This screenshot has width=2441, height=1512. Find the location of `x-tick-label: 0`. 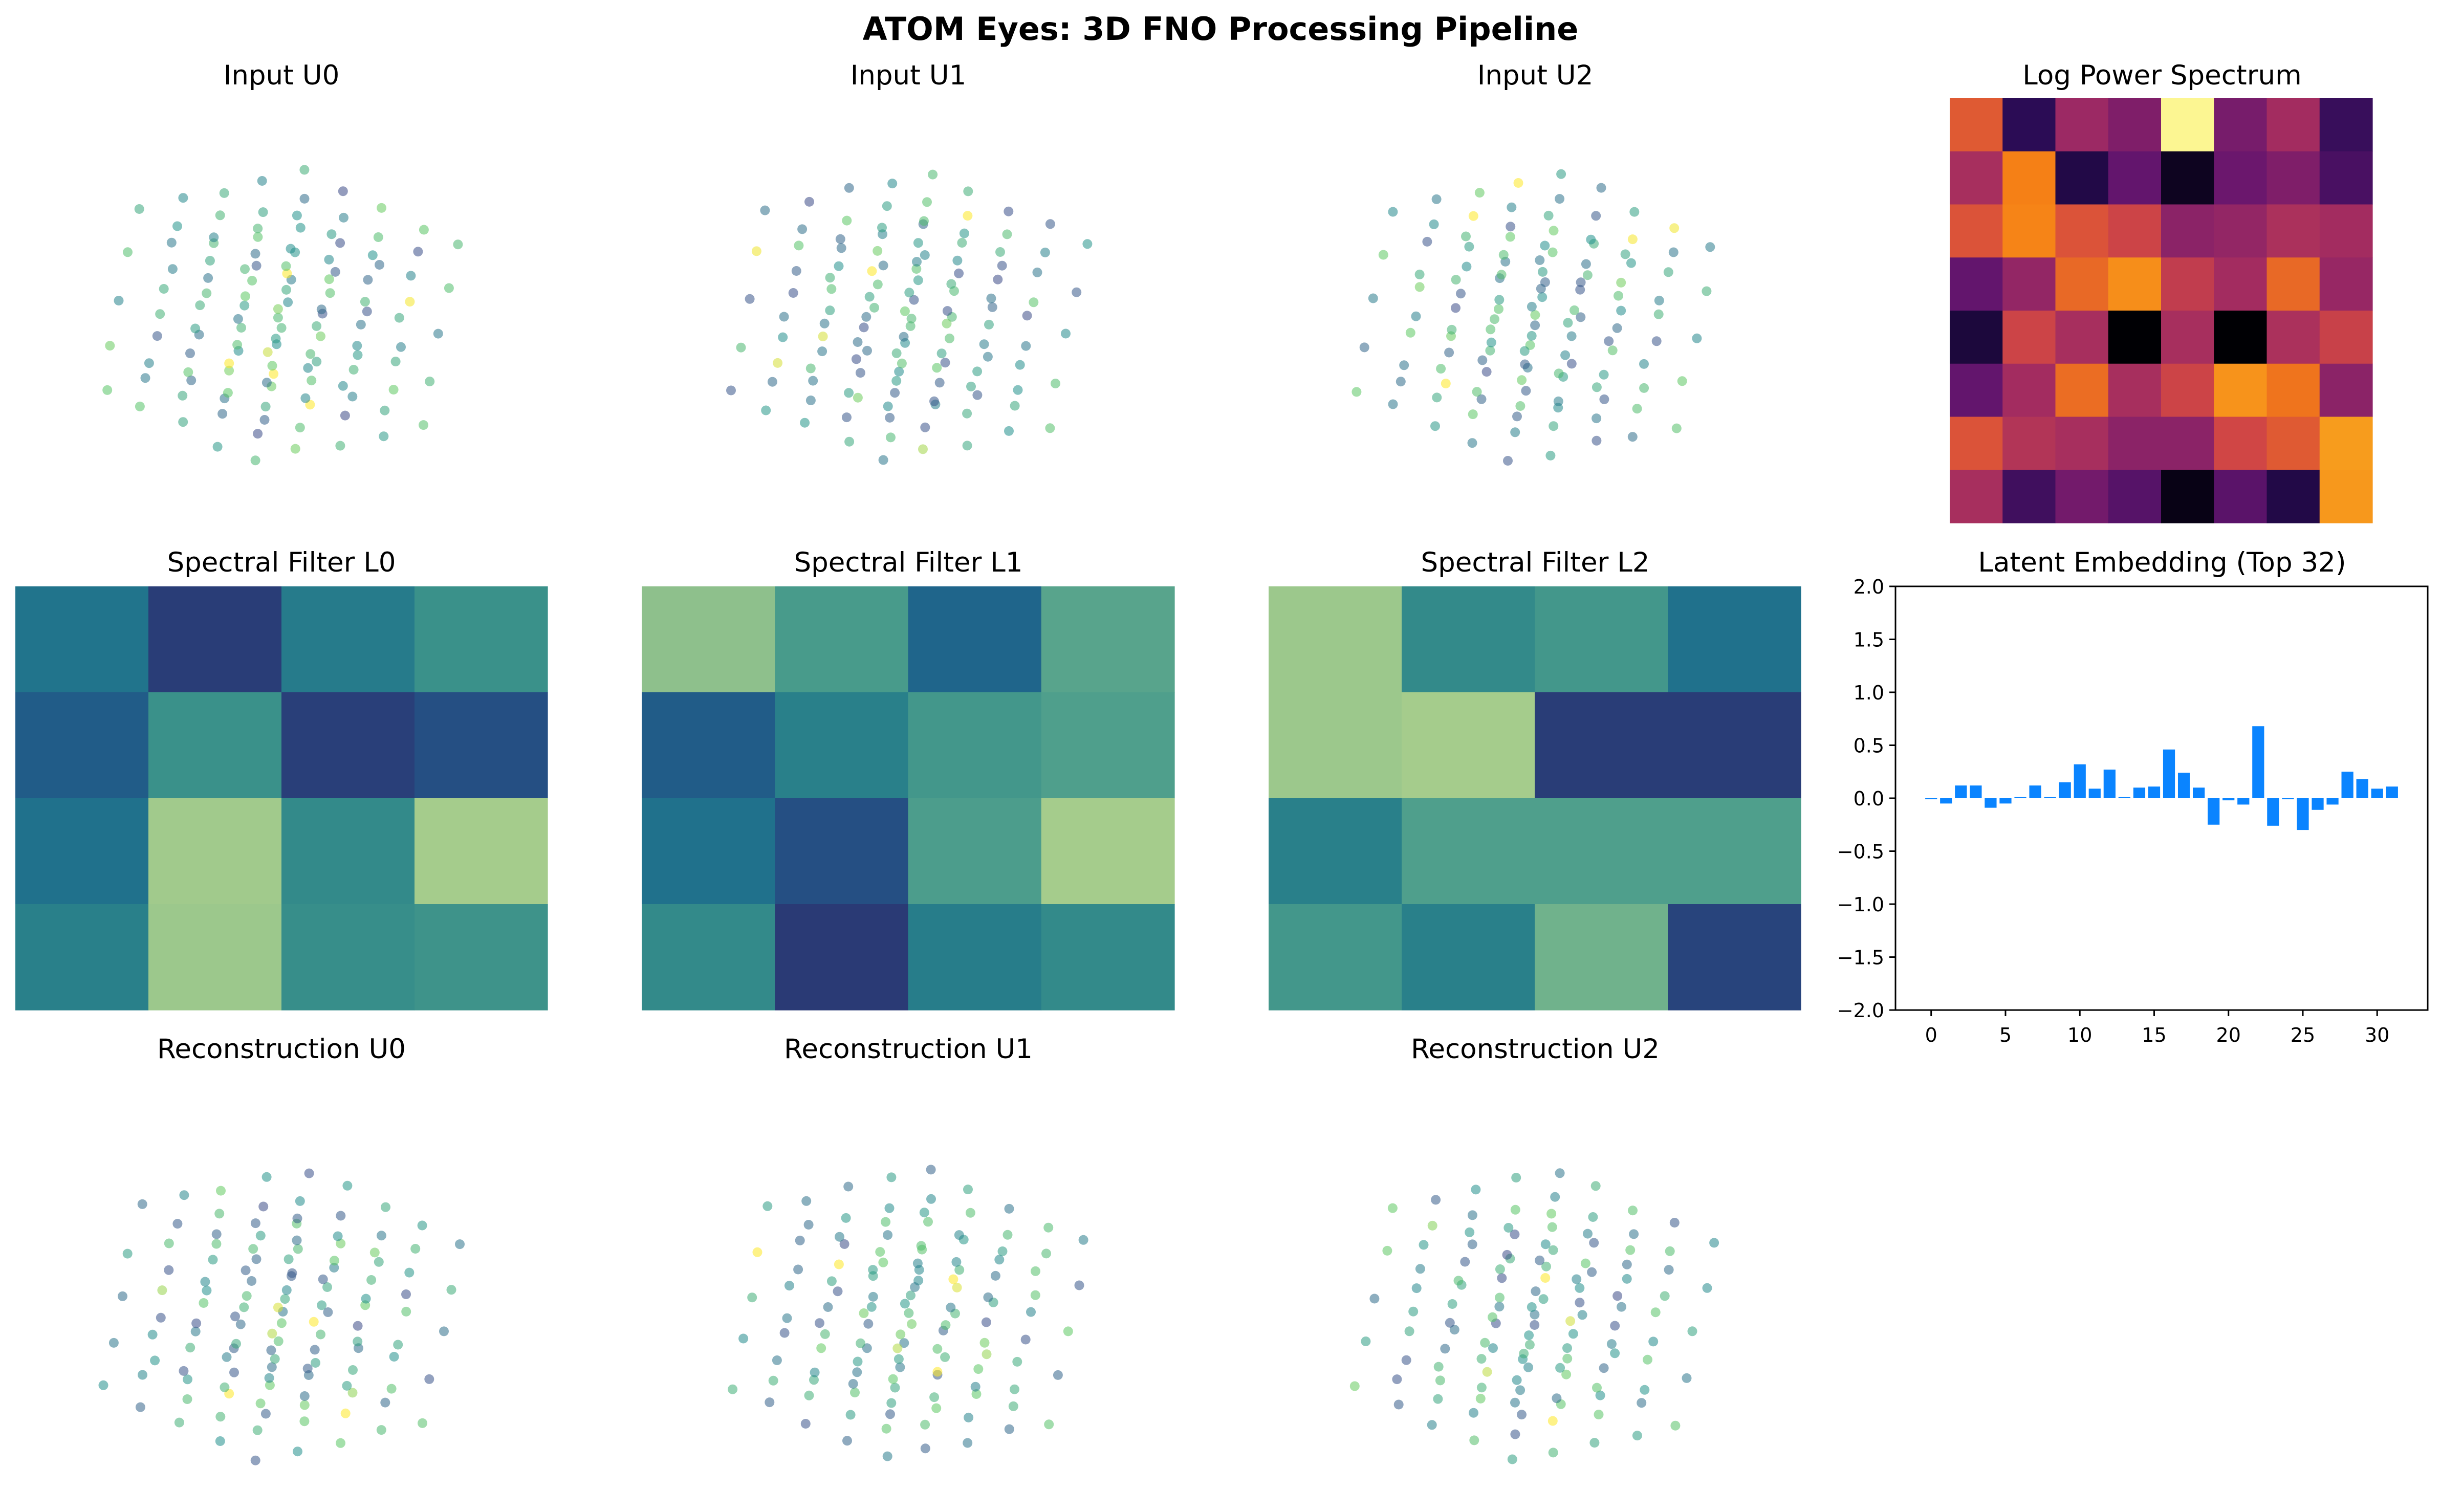

x-tick-label: 0 is located at coordinates (1931, 1035).